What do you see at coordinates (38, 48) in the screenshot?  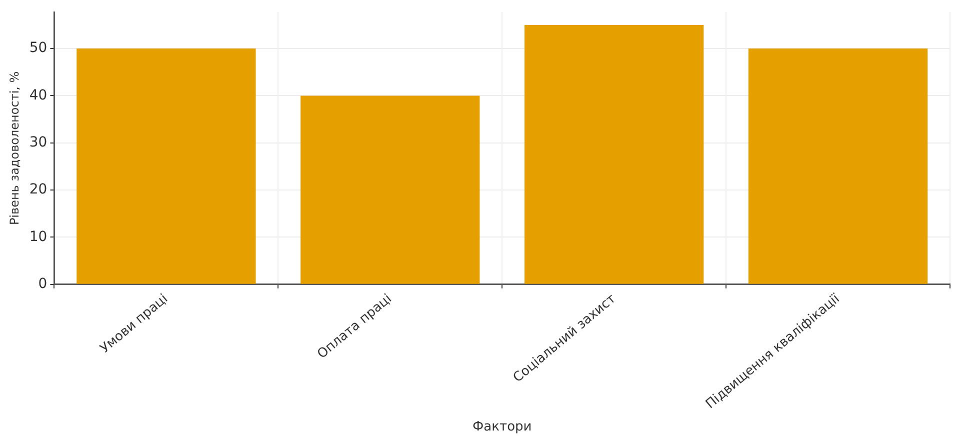 I see `y-tick-label: 50` at bounding box center [38, 48].